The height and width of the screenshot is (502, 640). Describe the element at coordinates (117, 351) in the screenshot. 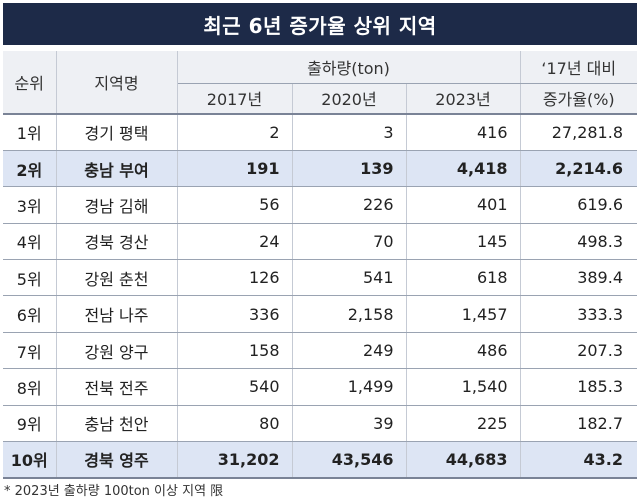

I see `region-cell: 강원 양구` at that location.